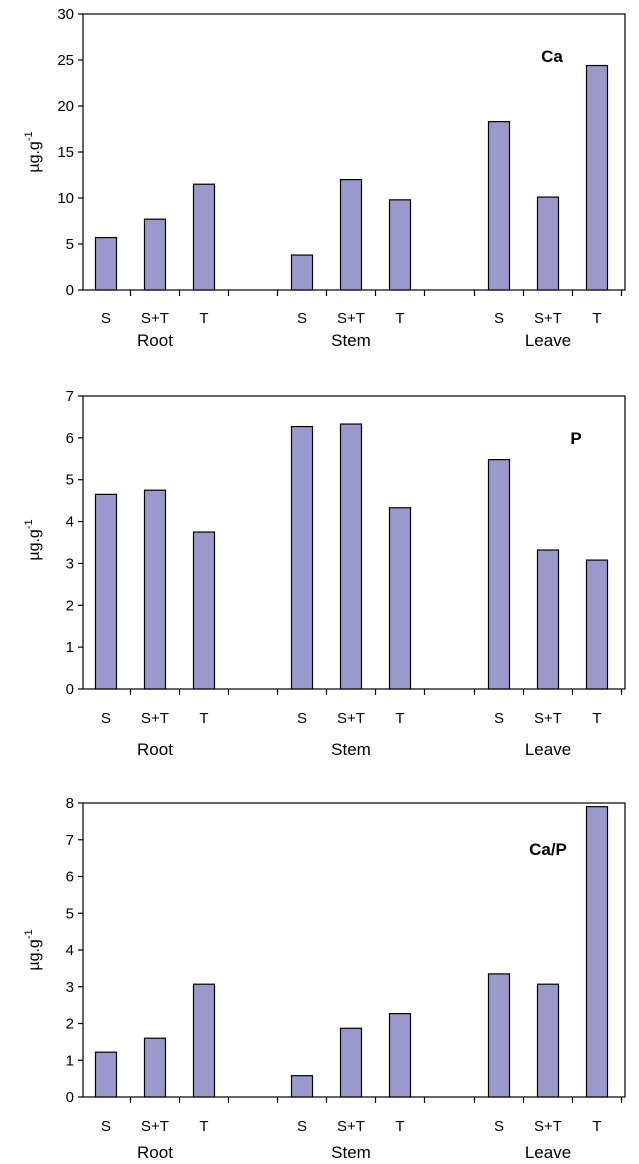 The width and height of the screenshot is (639, 1164). I want to click on panel-title: P, so click(575, 438).